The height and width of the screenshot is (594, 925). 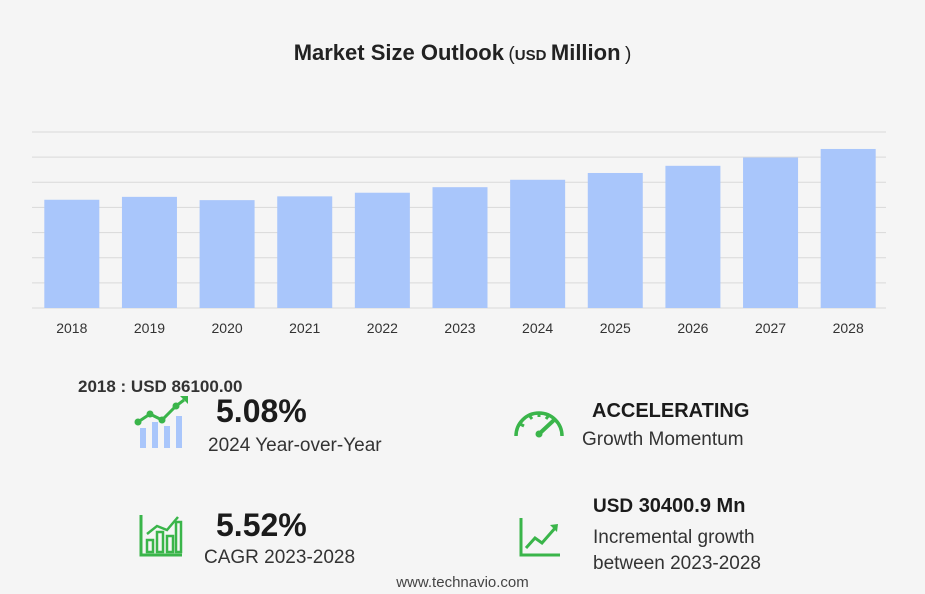 What do you see at coordinates (227, 328) in the screenshot?
I see `x-tick-label: 2020` at bounding box center [227, 328].